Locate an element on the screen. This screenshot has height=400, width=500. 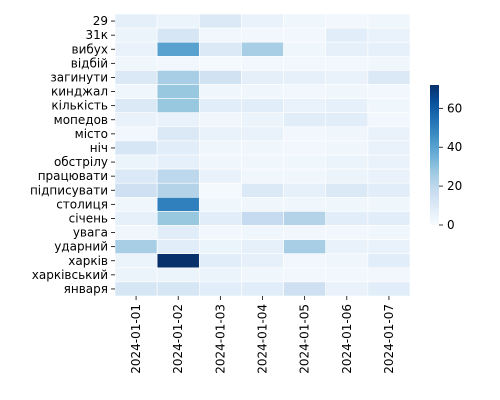
y-tick-label: увага is located at coordinates (90, 233).